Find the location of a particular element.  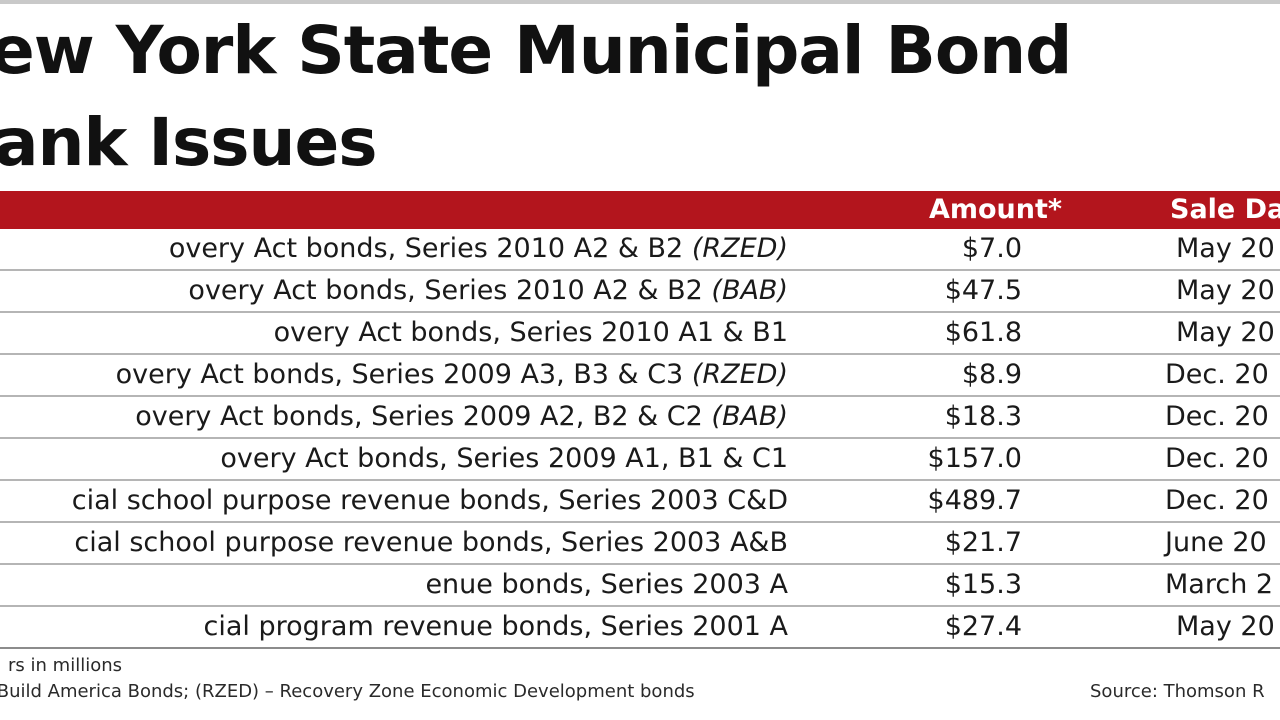

row-sale-date: June 20 is located at coordinates (1216, 542).